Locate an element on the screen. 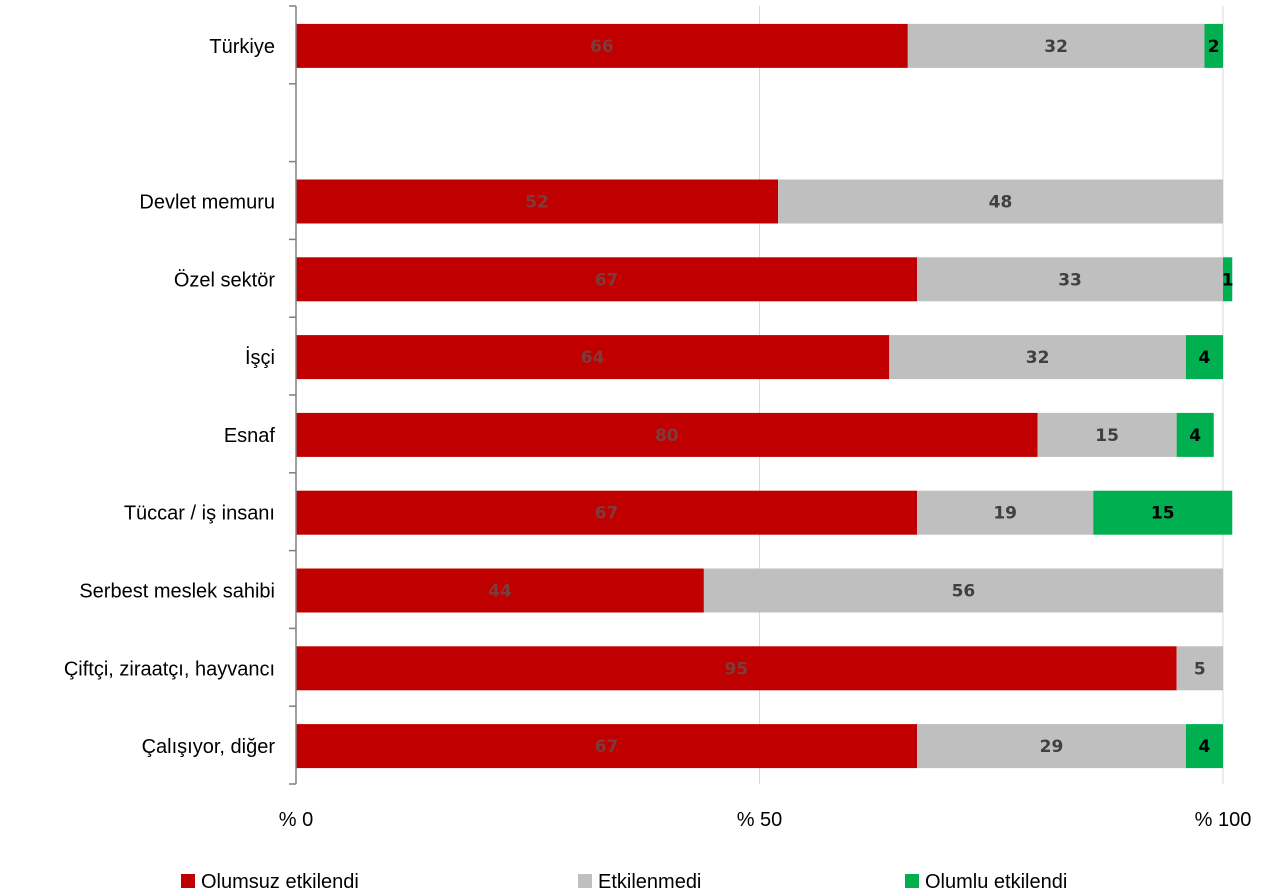 The height and width of the screenshot is (896, 1282). category-label: Özel sektör is located at coordinates (224, 280).